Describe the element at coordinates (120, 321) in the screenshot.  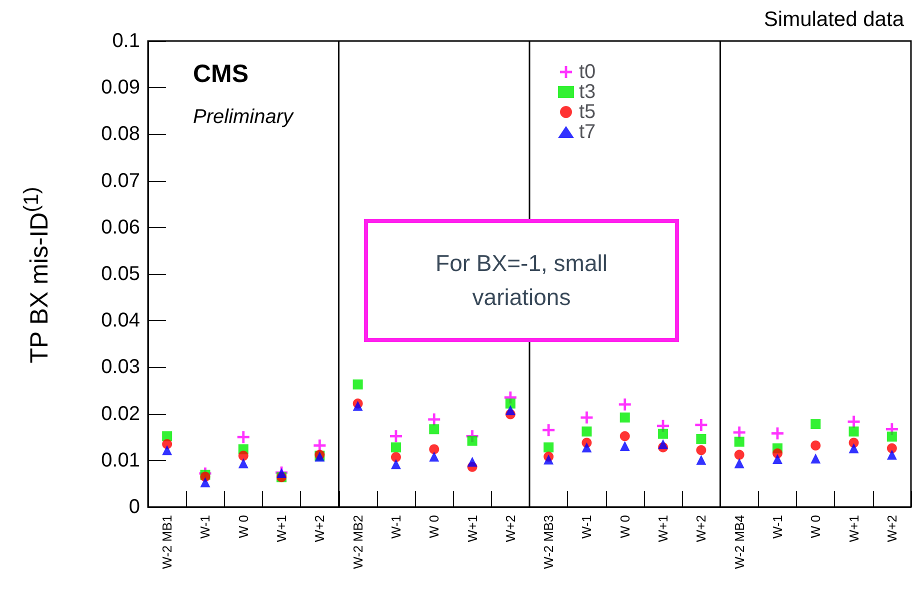
I see `y-tick-label: 0.04` at that location.